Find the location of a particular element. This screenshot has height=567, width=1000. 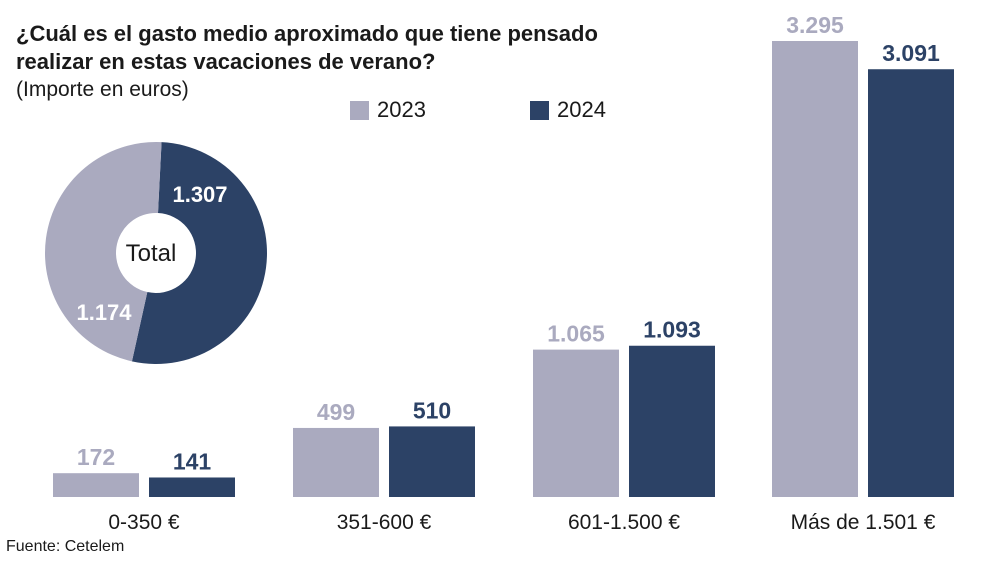

legend-swatch-2024 is located at coordinates (539, 110).